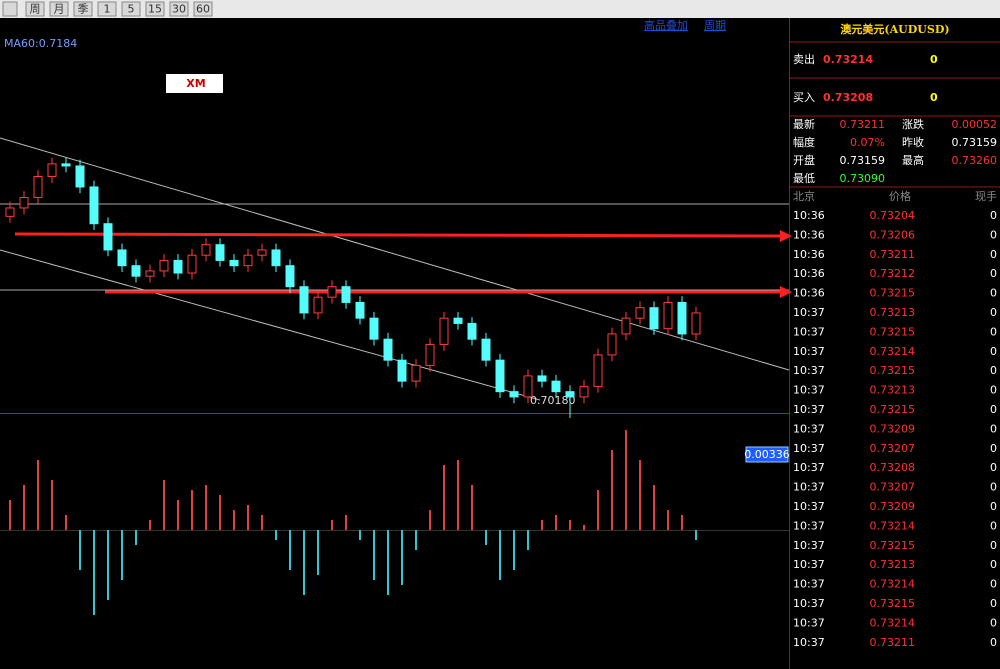 This screenshot has height=669, width=1000. Describe the element at coordinates (804, 142) in the screenshot. I see `stat-label: 幅度` at that location.